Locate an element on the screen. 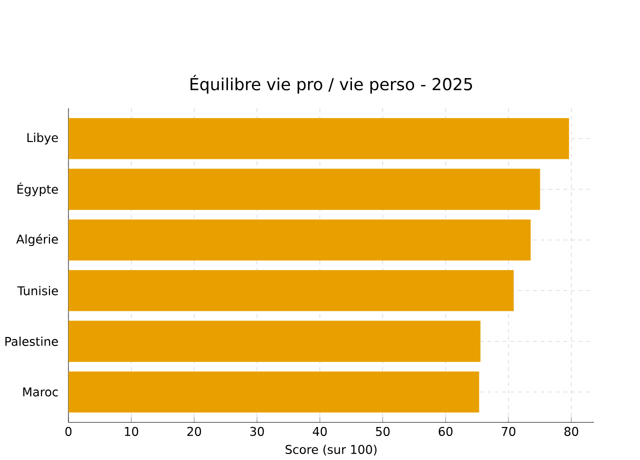  y-tick-label: Libye is located at coordinates (42, 138).